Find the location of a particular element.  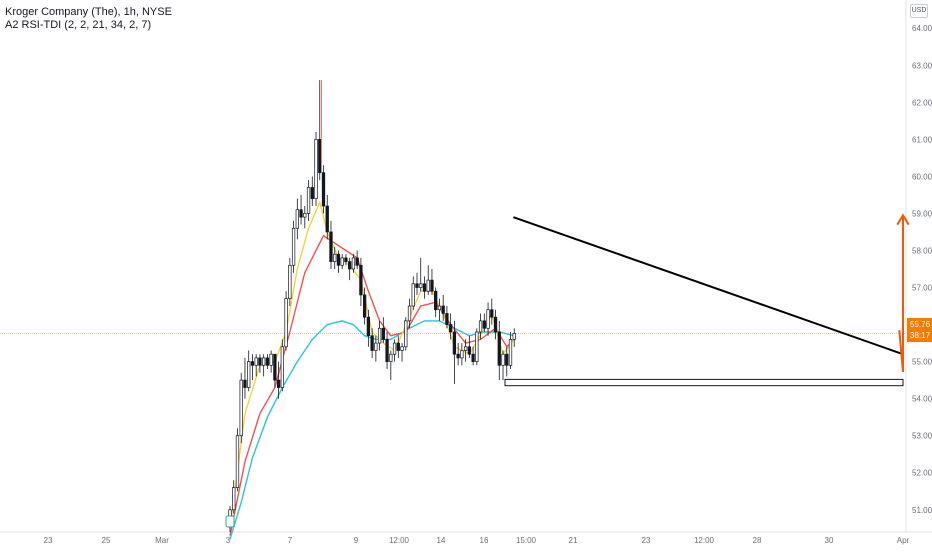

x-tick-label: 23 is located at coordinates (48, 540).